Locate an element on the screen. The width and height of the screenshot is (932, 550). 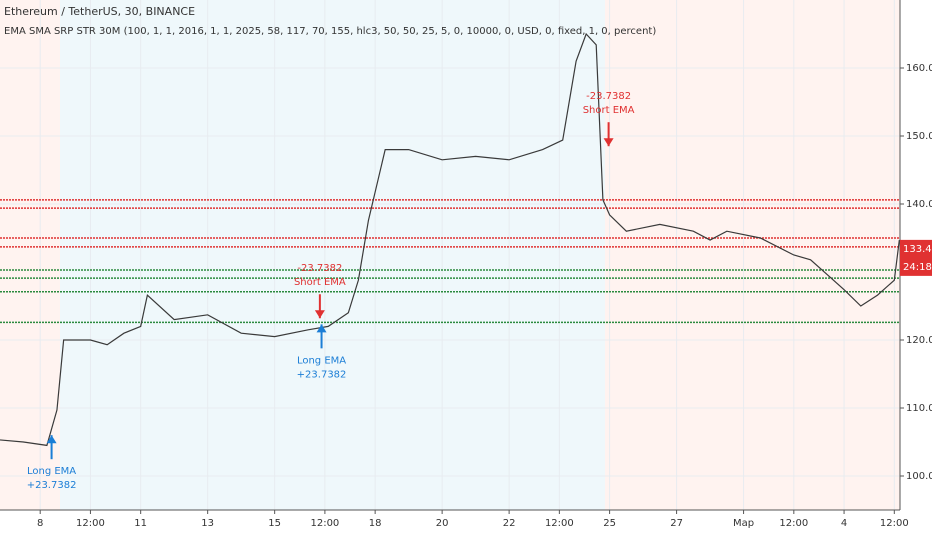
y-tick-label: 110.00 is located at coordinates (919, 408).